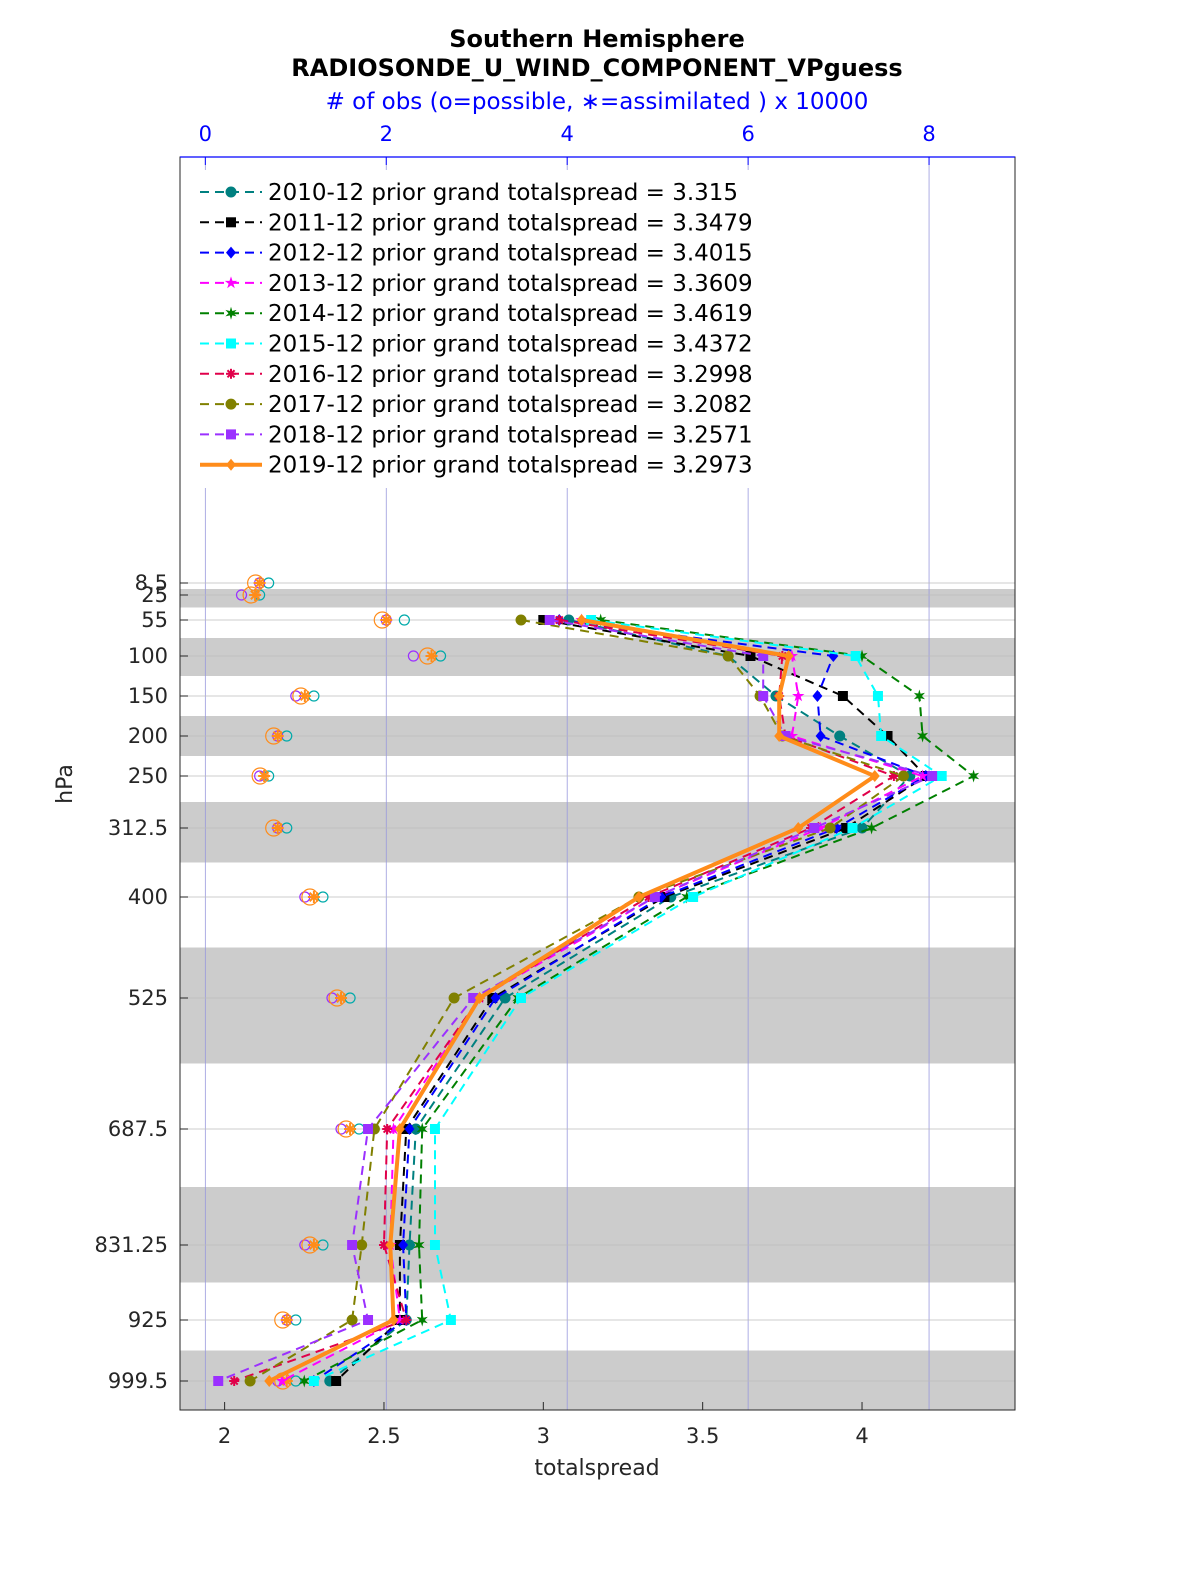 This screenshot has height=1575, width=1200. Describe the element at coordinates (138, 1381) in the screenshot. I see `y-tick-label: 999.5` at that location.